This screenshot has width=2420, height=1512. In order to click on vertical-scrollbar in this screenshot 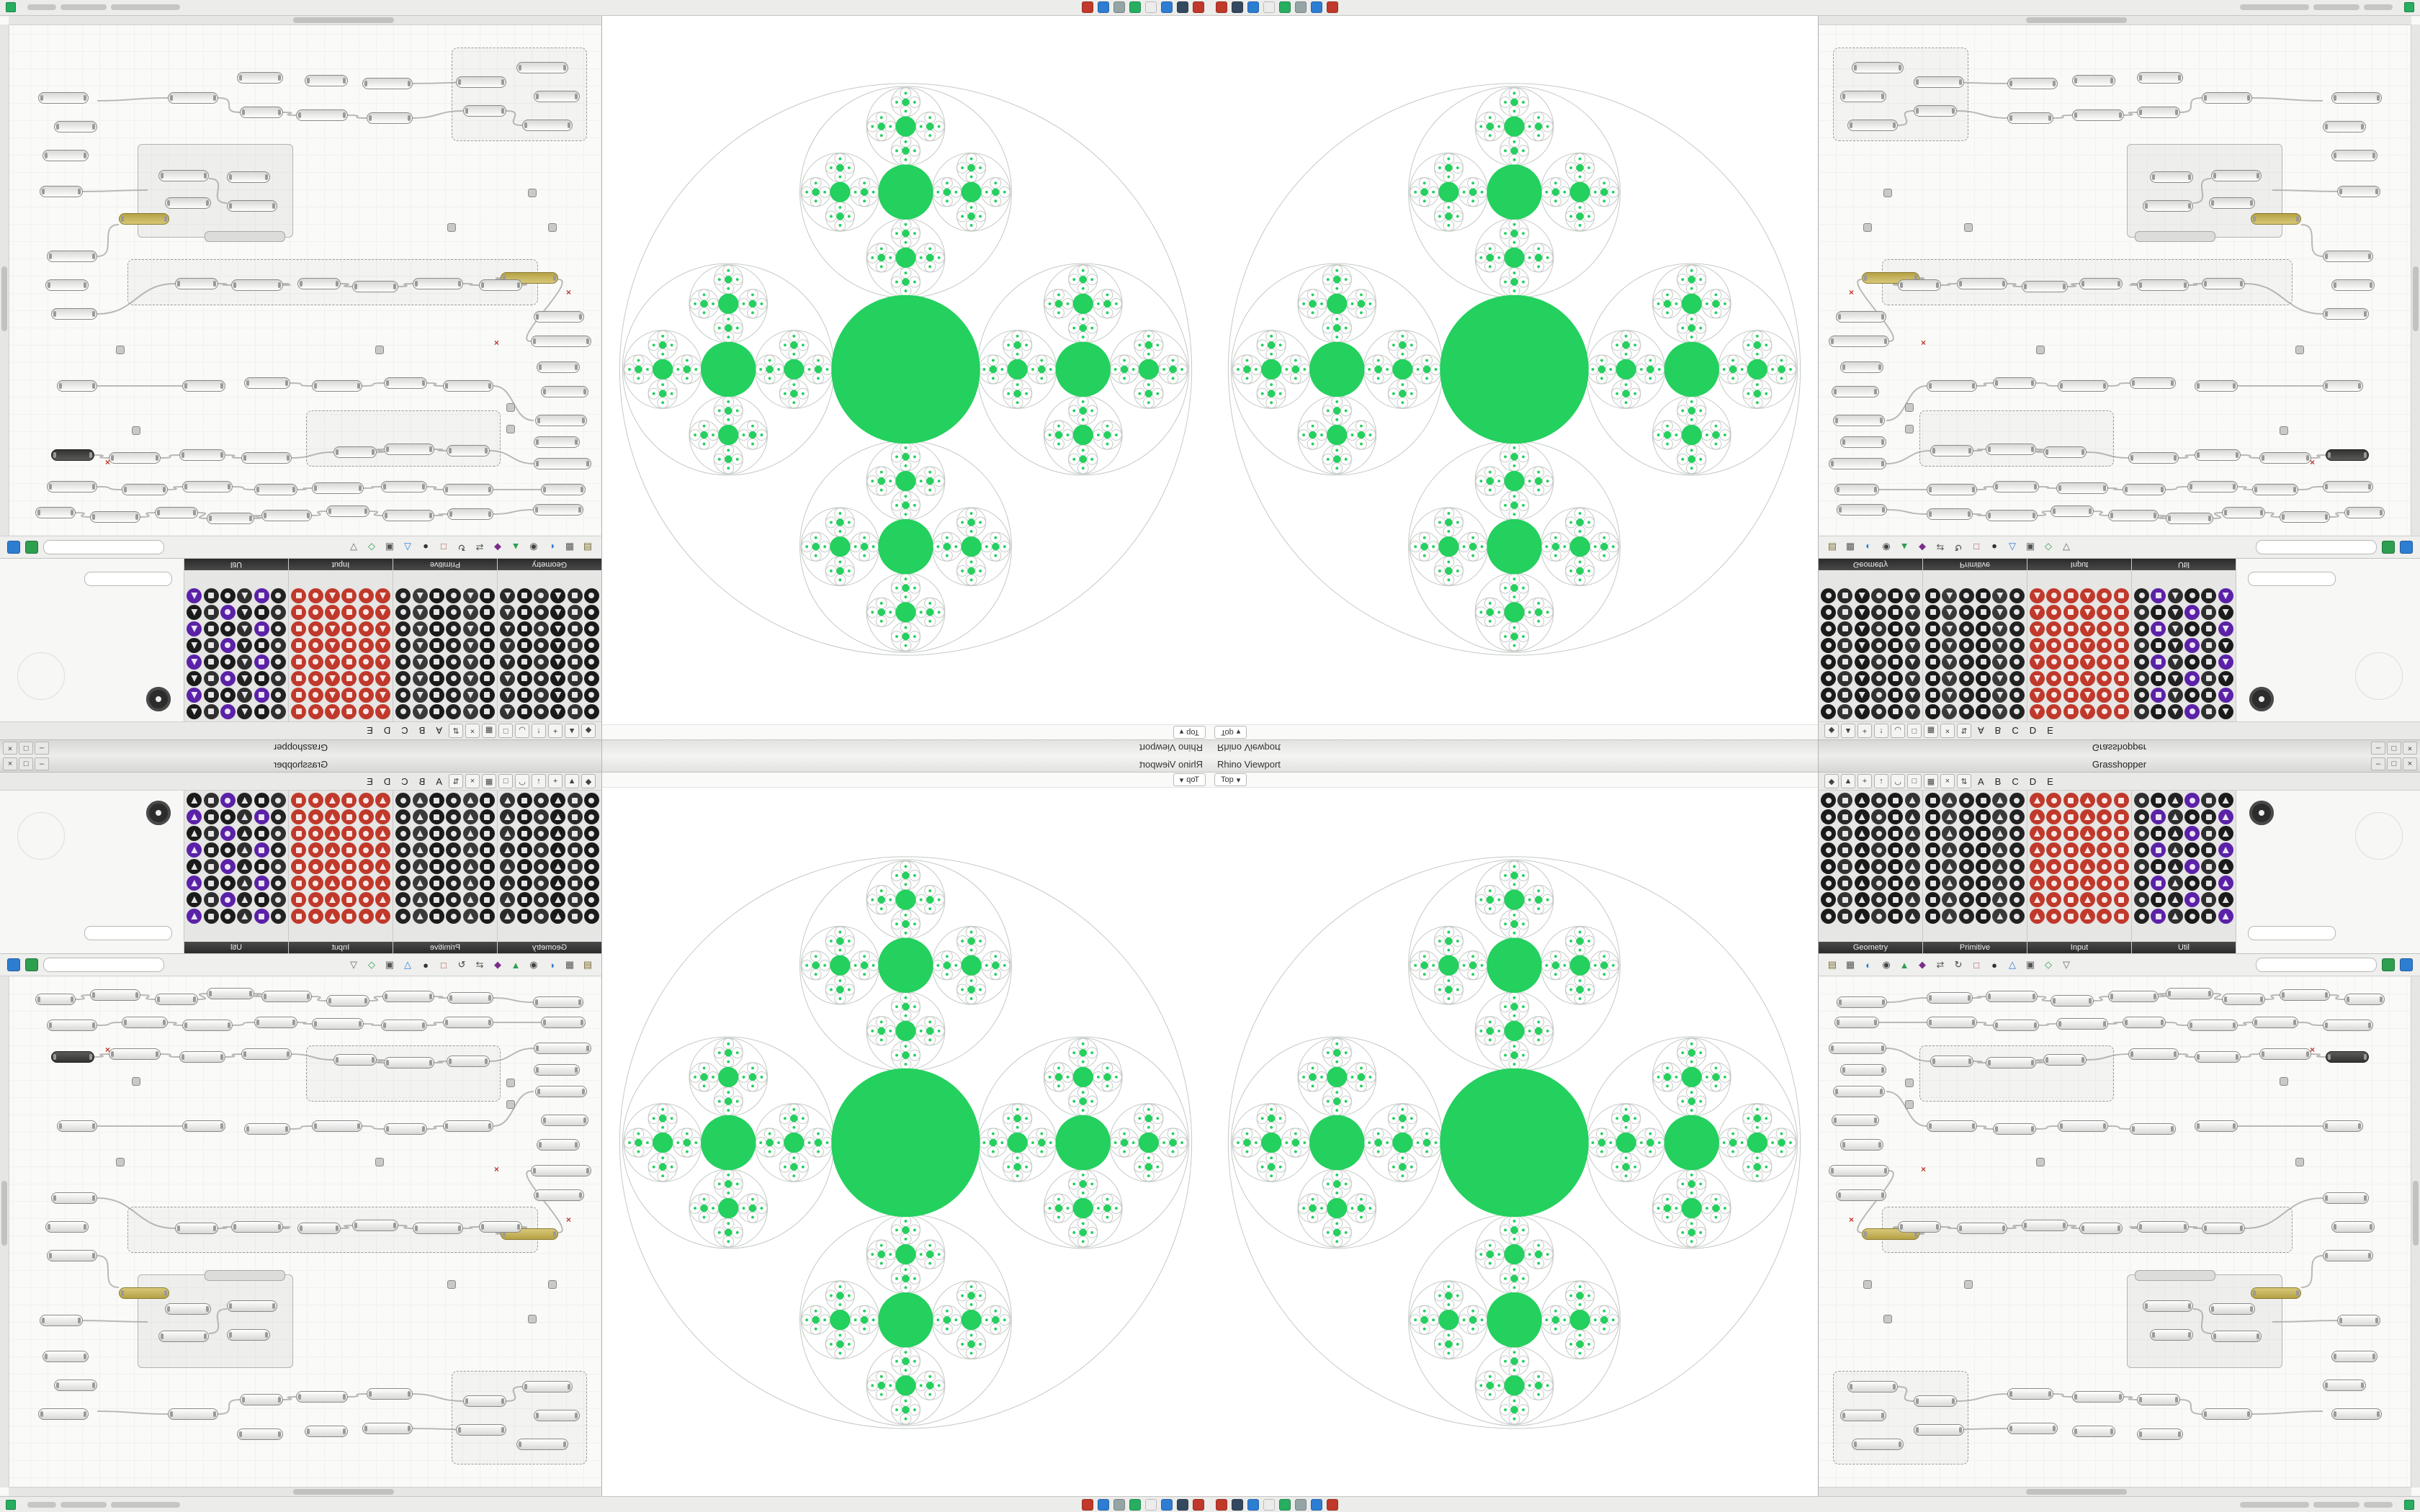, I will do `click(4, 1232)`.